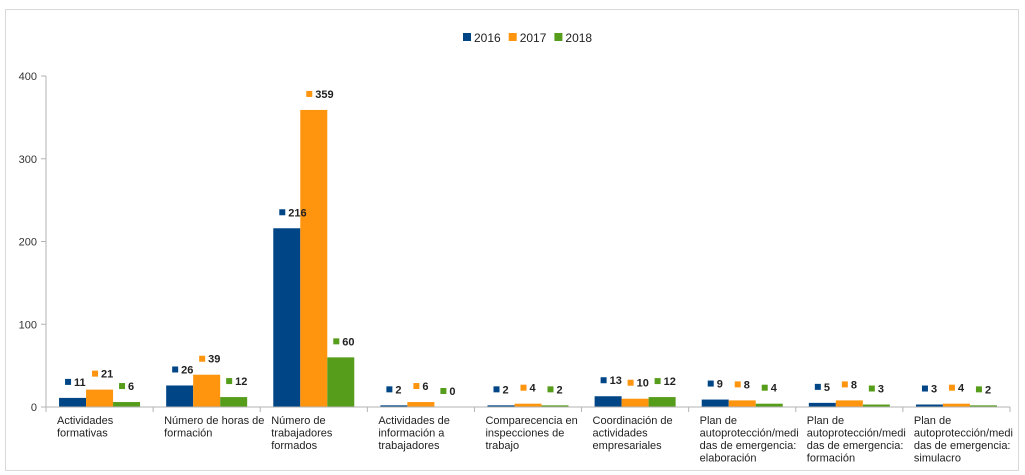 This screenshot has height=475, width=1025. What do you see at coordinates (524, 434) in the screenshot?
I see `x-tick-label: inspecciones de` at bounding box center [524, 434].